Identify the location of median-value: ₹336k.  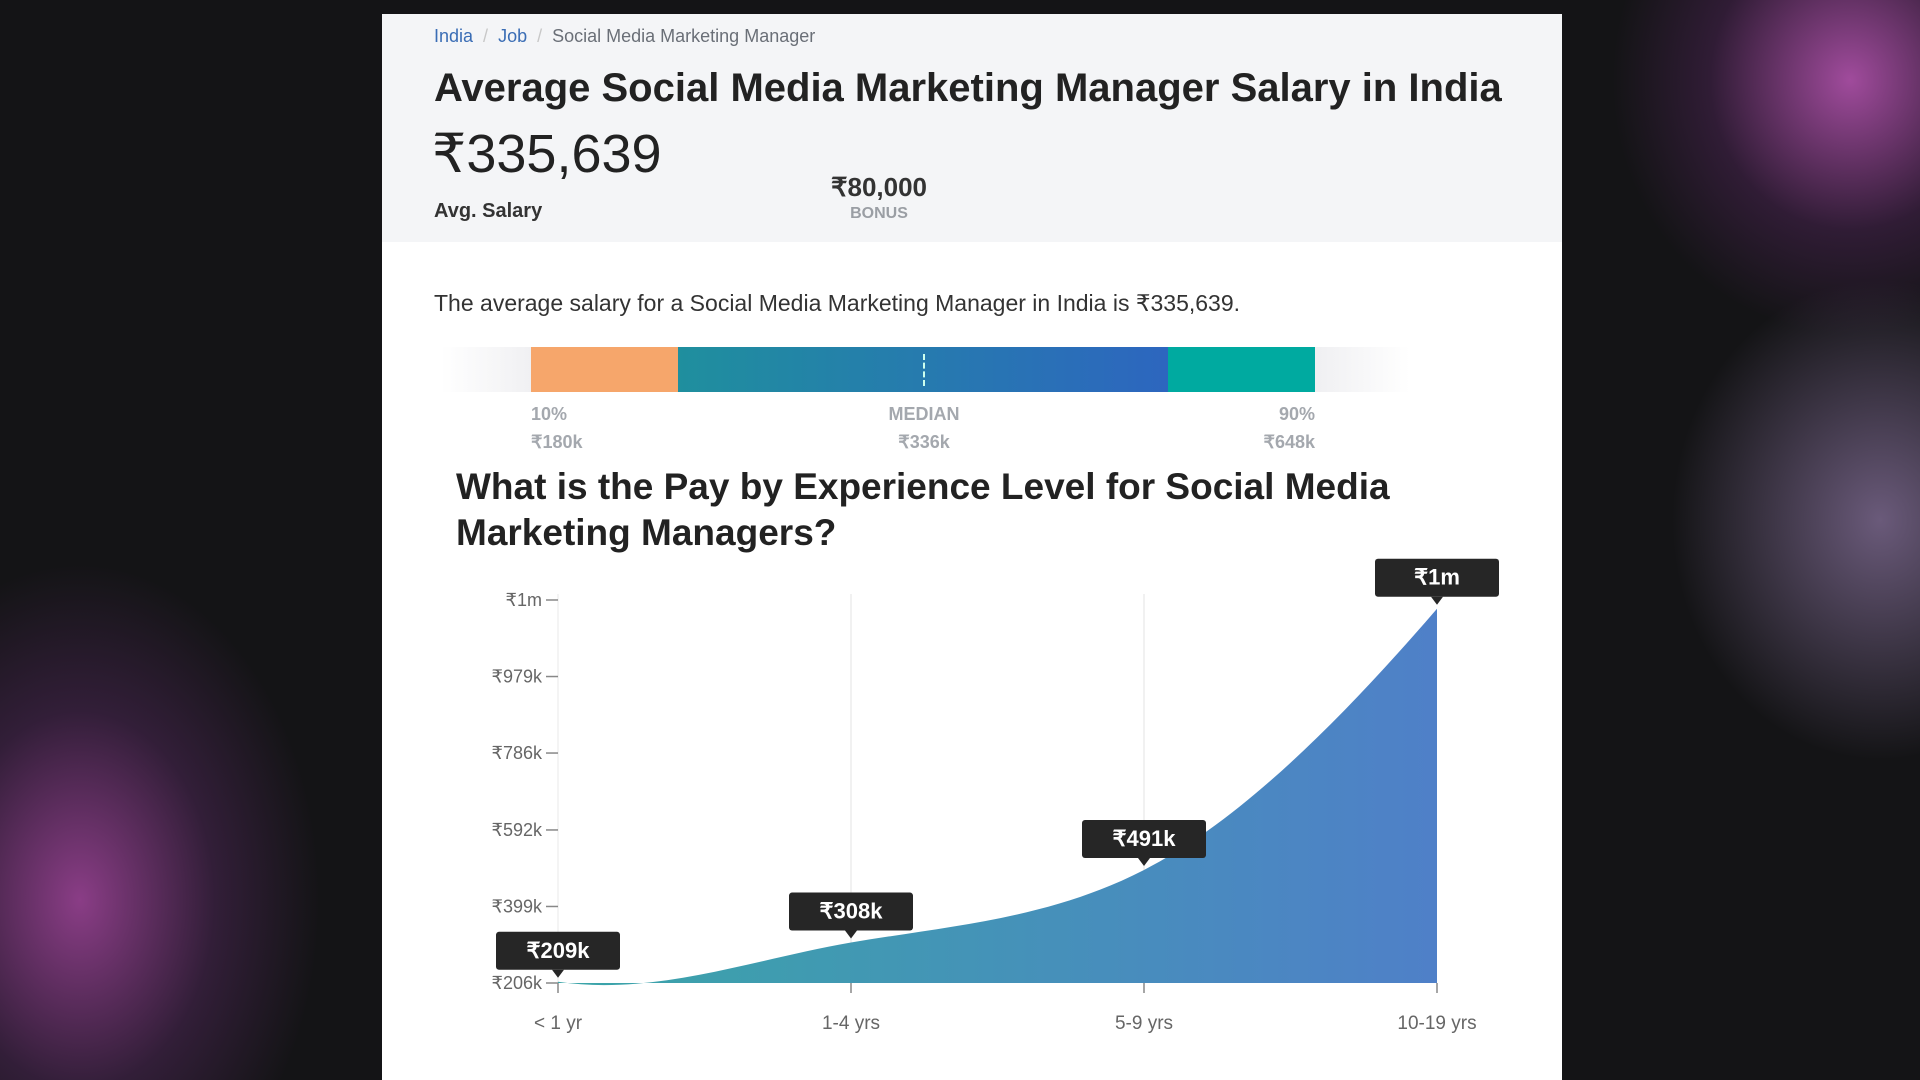
(924, 442).